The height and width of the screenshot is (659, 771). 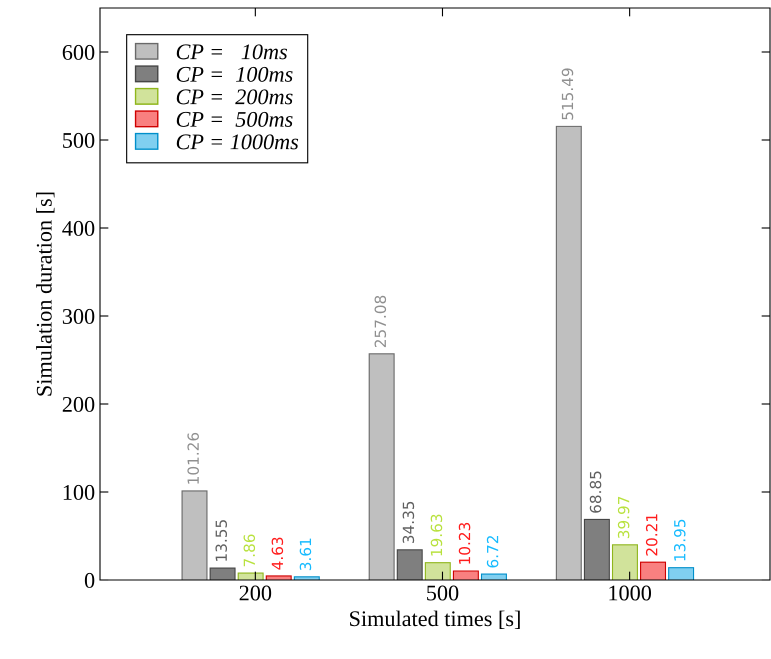 What do you see at coordinates (78, 52) in the screenshot?
I see `y-tick-label: 600` at bounding box center [78, 52].